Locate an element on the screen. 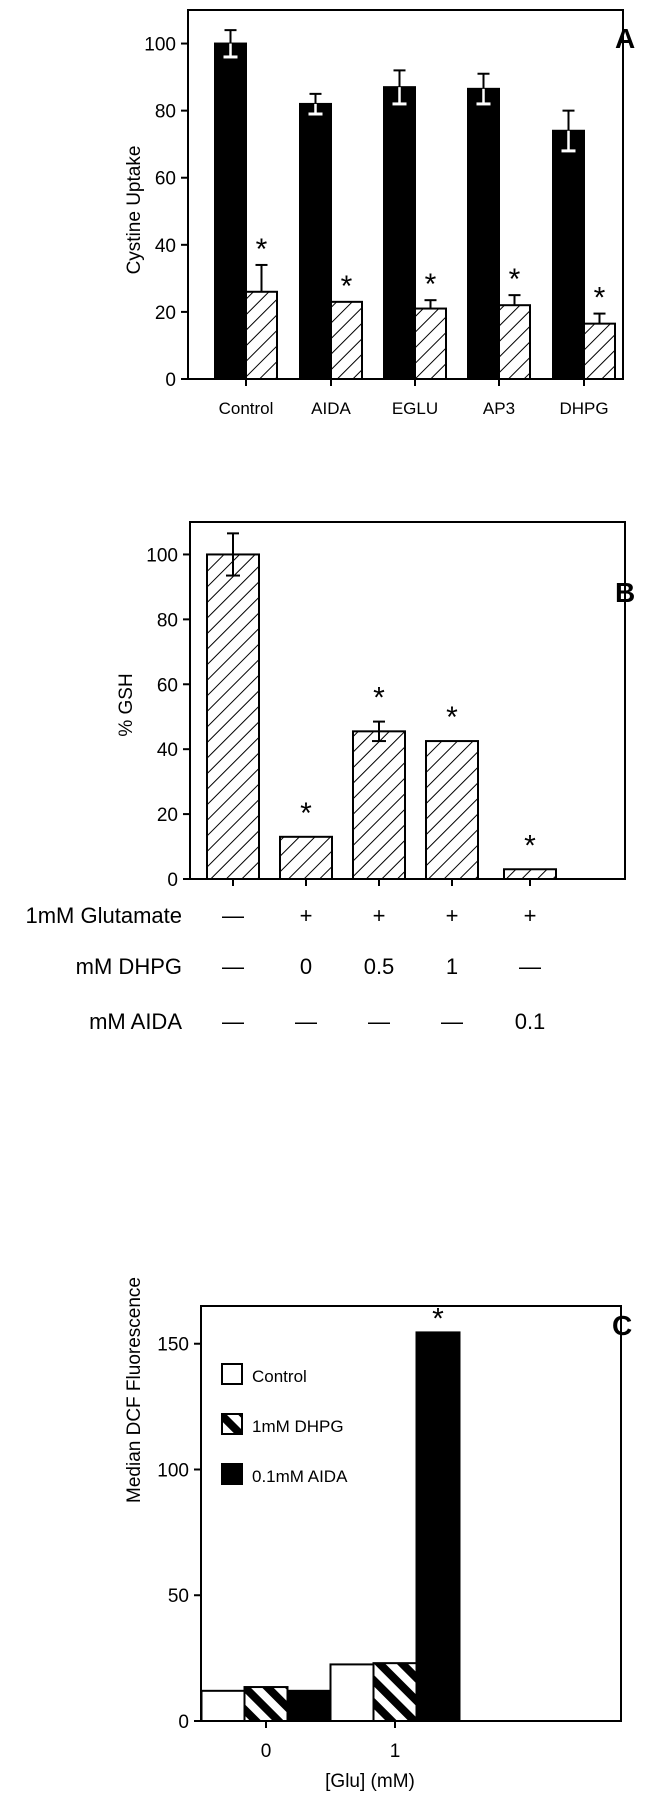 This screenshot has width=668, height=1800. panel-b-y-axis-label: % GSH is located at coordinates (126, 704).